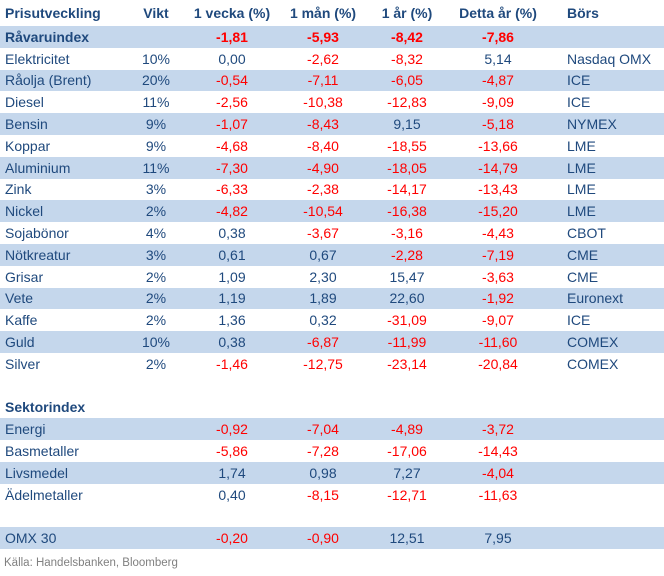  Describe the element at coordinates (232, 494) in the screenshot. I see `week-change-cell: 0,40` at that location.